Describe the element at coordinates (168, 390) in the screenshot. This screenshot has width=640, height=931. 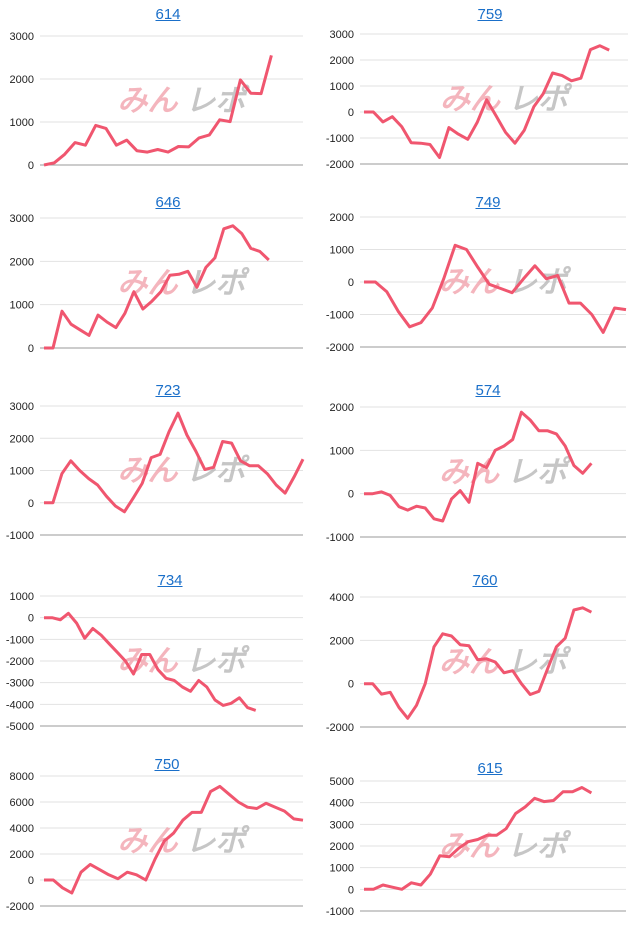
I see `chart-title-link: 723` at that location.